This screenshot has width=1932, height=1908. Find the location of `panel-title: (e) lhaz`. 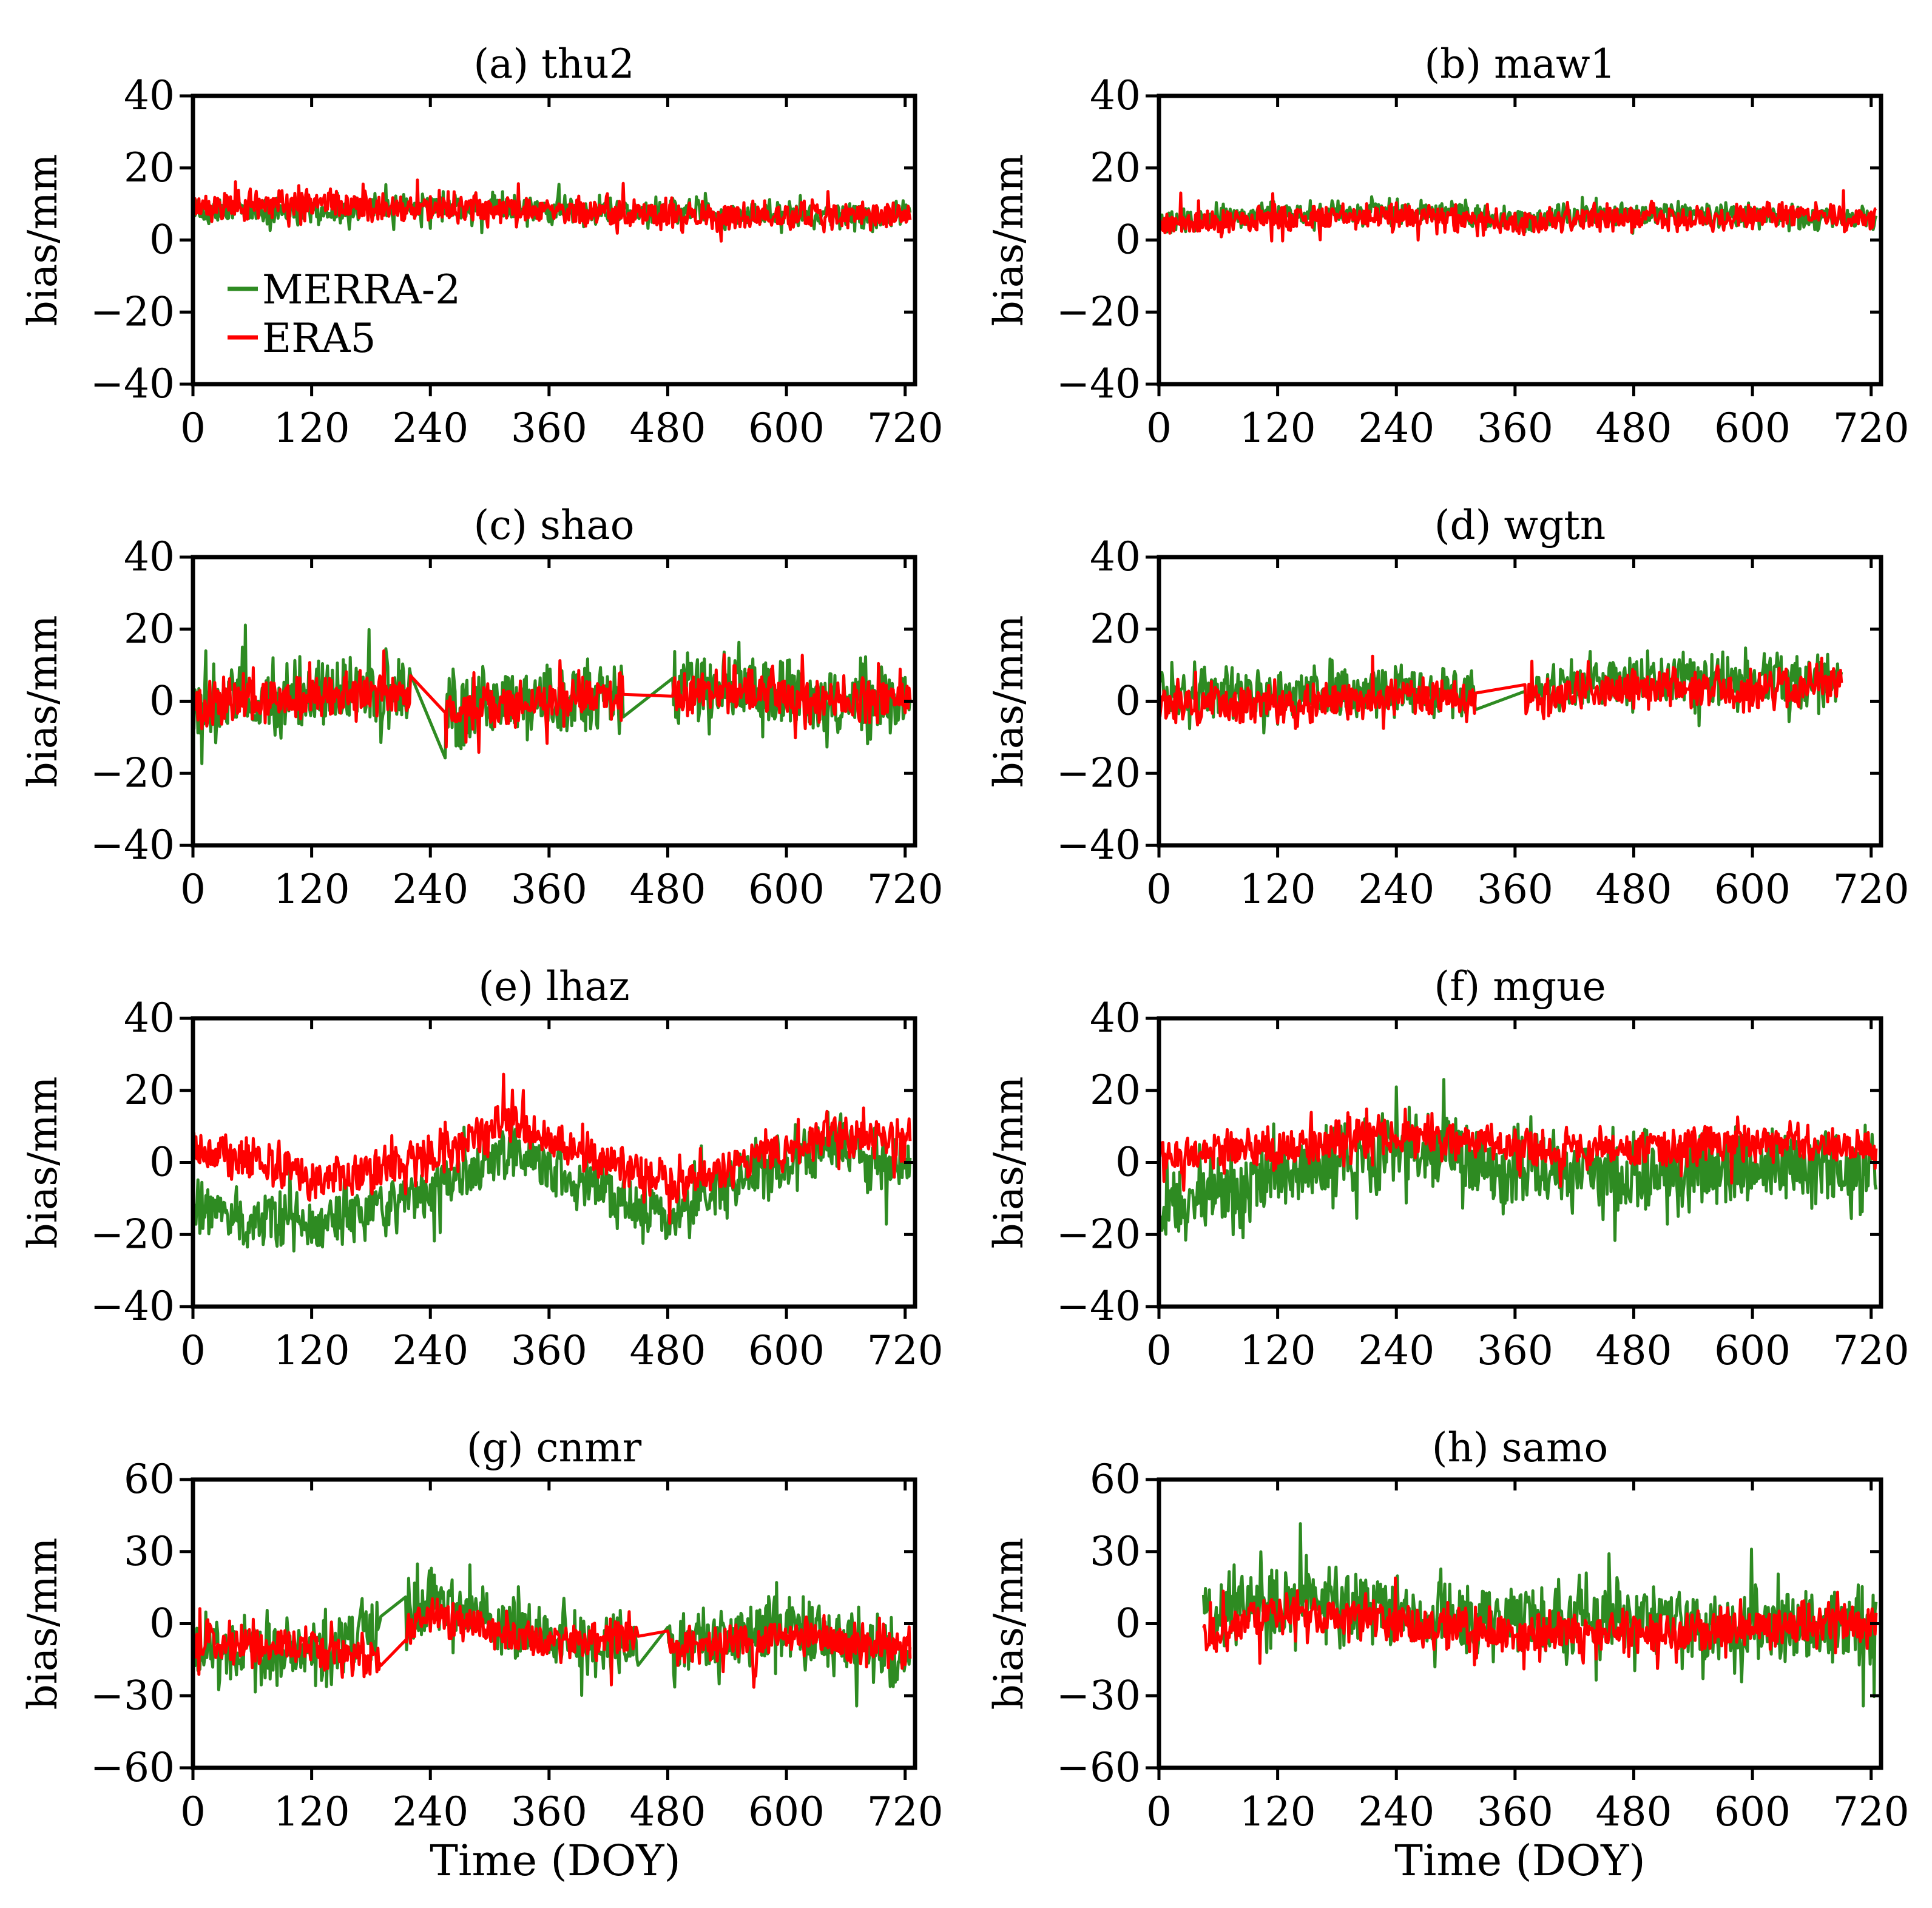

panel-title: (e) lhaz is located at coordinates (553, 986).